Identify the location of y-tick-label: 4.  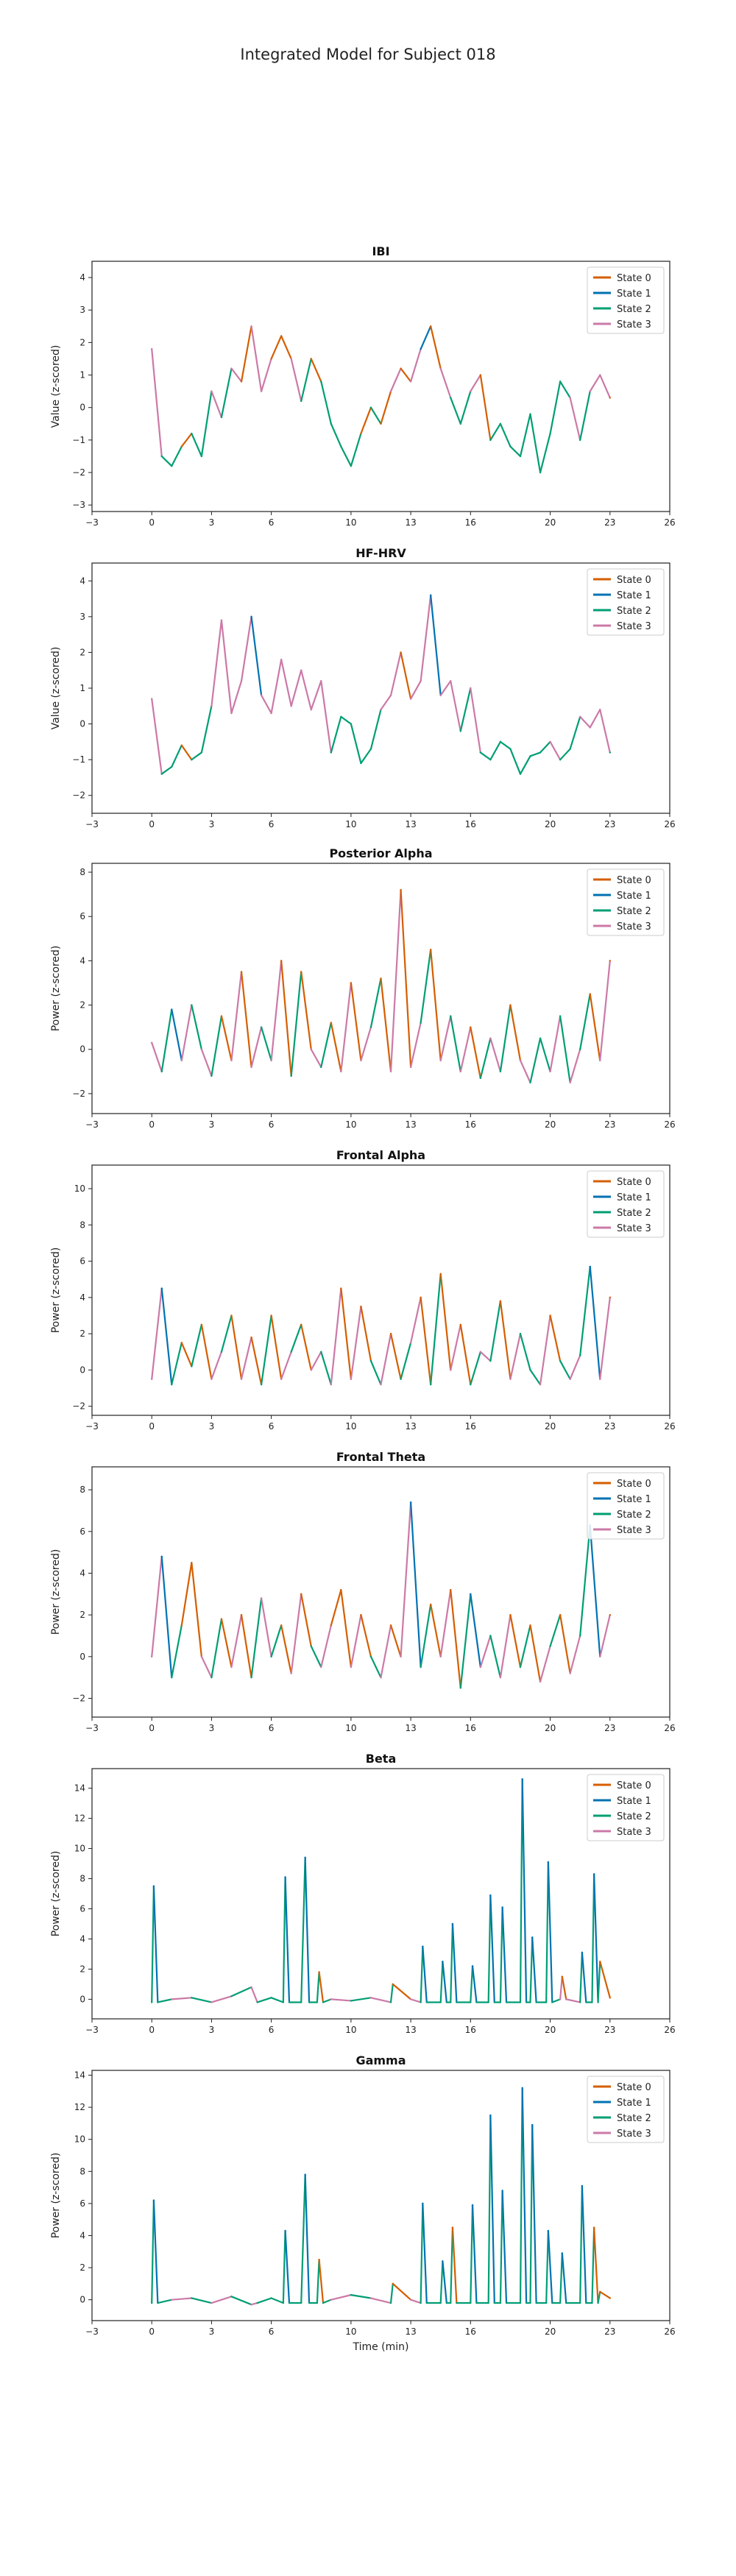
(82, 1297).